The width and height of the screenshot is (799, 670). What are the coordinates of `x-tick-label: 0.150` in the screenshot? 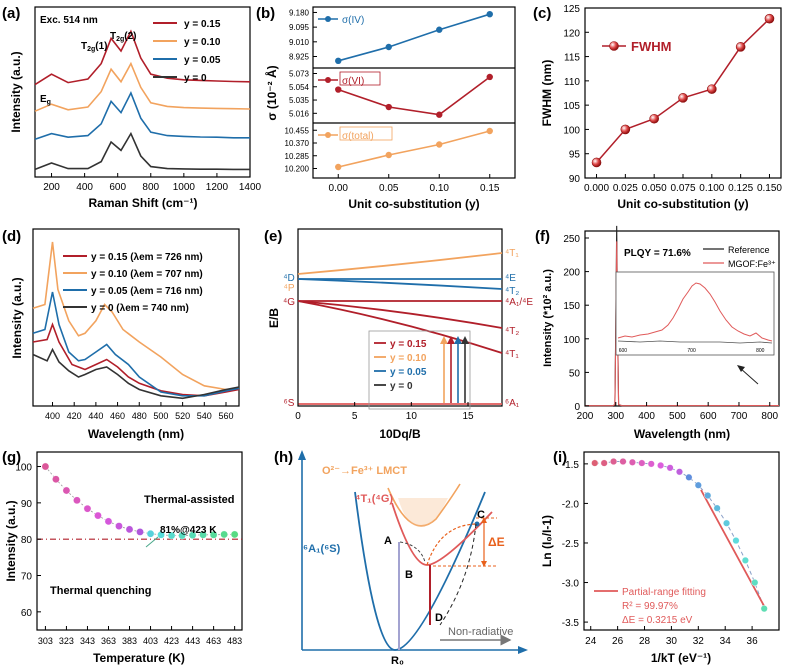 It's located at (769, 188).